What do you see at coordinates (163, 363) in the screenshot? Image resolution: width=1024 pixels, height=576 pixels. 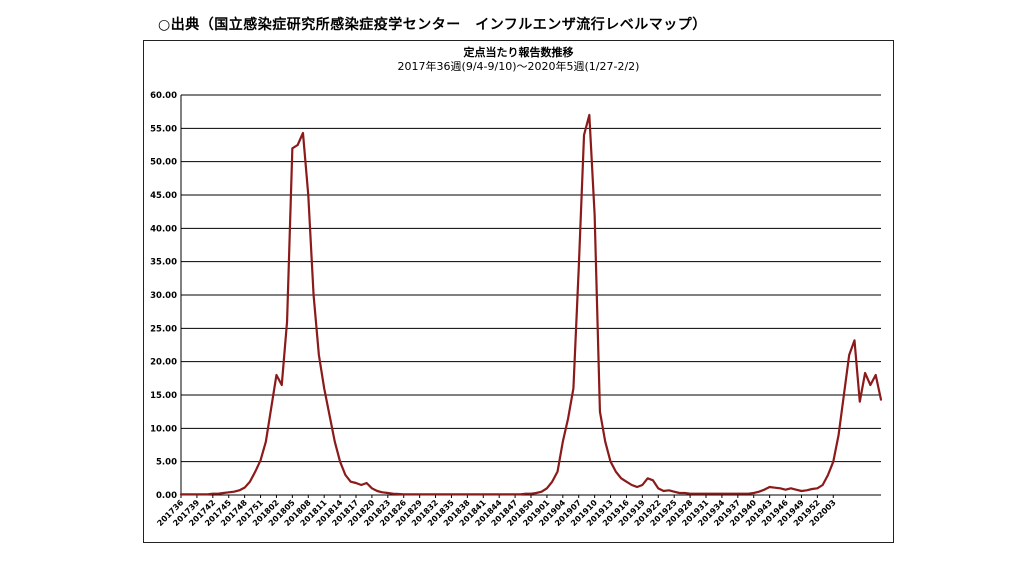 I see `y-tick-label: 20.00` at bounding box center [163, 363].